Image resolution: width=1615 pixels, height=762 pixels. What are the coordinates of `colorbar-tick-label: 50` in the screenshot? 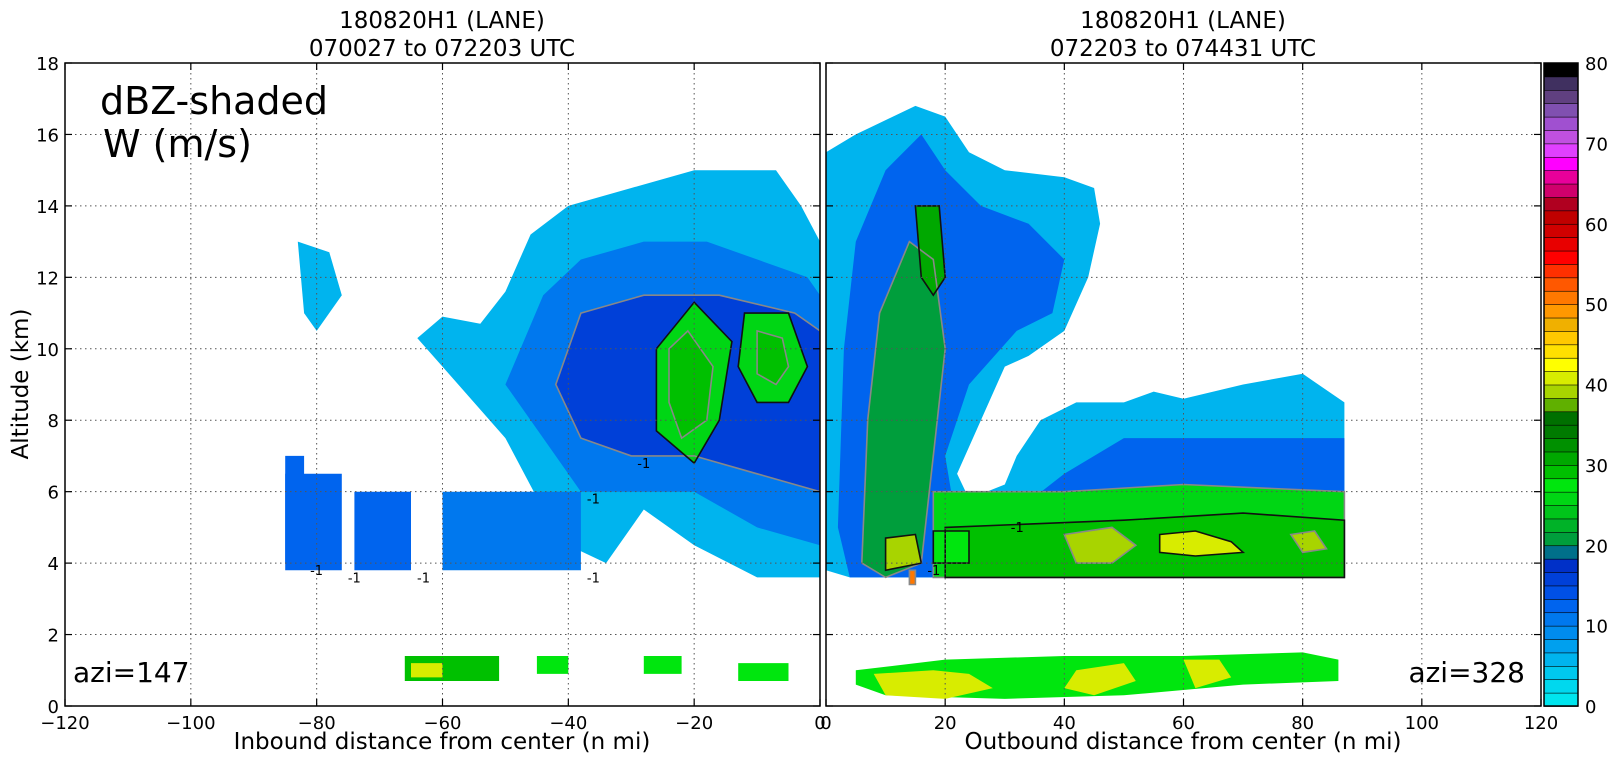 It's located at (1596, 305).